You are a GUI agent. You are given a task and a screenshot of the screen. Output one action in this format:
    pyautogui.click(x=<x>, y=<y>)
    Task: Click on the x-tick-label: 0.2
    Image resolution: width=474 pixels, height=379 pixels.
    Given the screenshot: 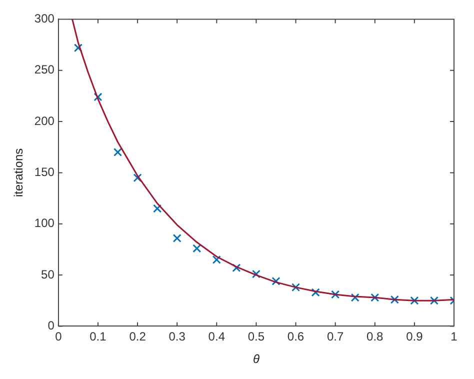 What is the action you would take?
    pyautogui.click(x=137, y=337)
    